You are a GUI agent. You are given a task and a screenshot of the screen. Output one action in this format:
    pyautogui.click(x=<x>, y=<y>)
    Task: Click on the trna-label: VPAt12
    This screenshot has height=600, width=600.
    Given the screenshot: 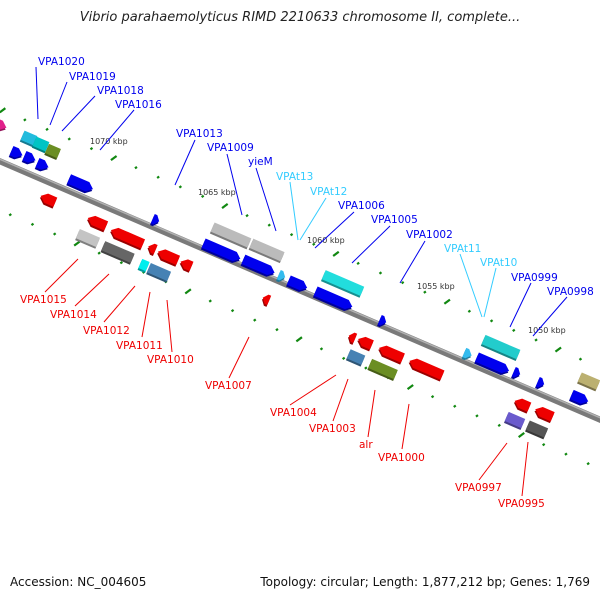 What is the action you would take?
    pyautogui.click(x=328, y=192)
    